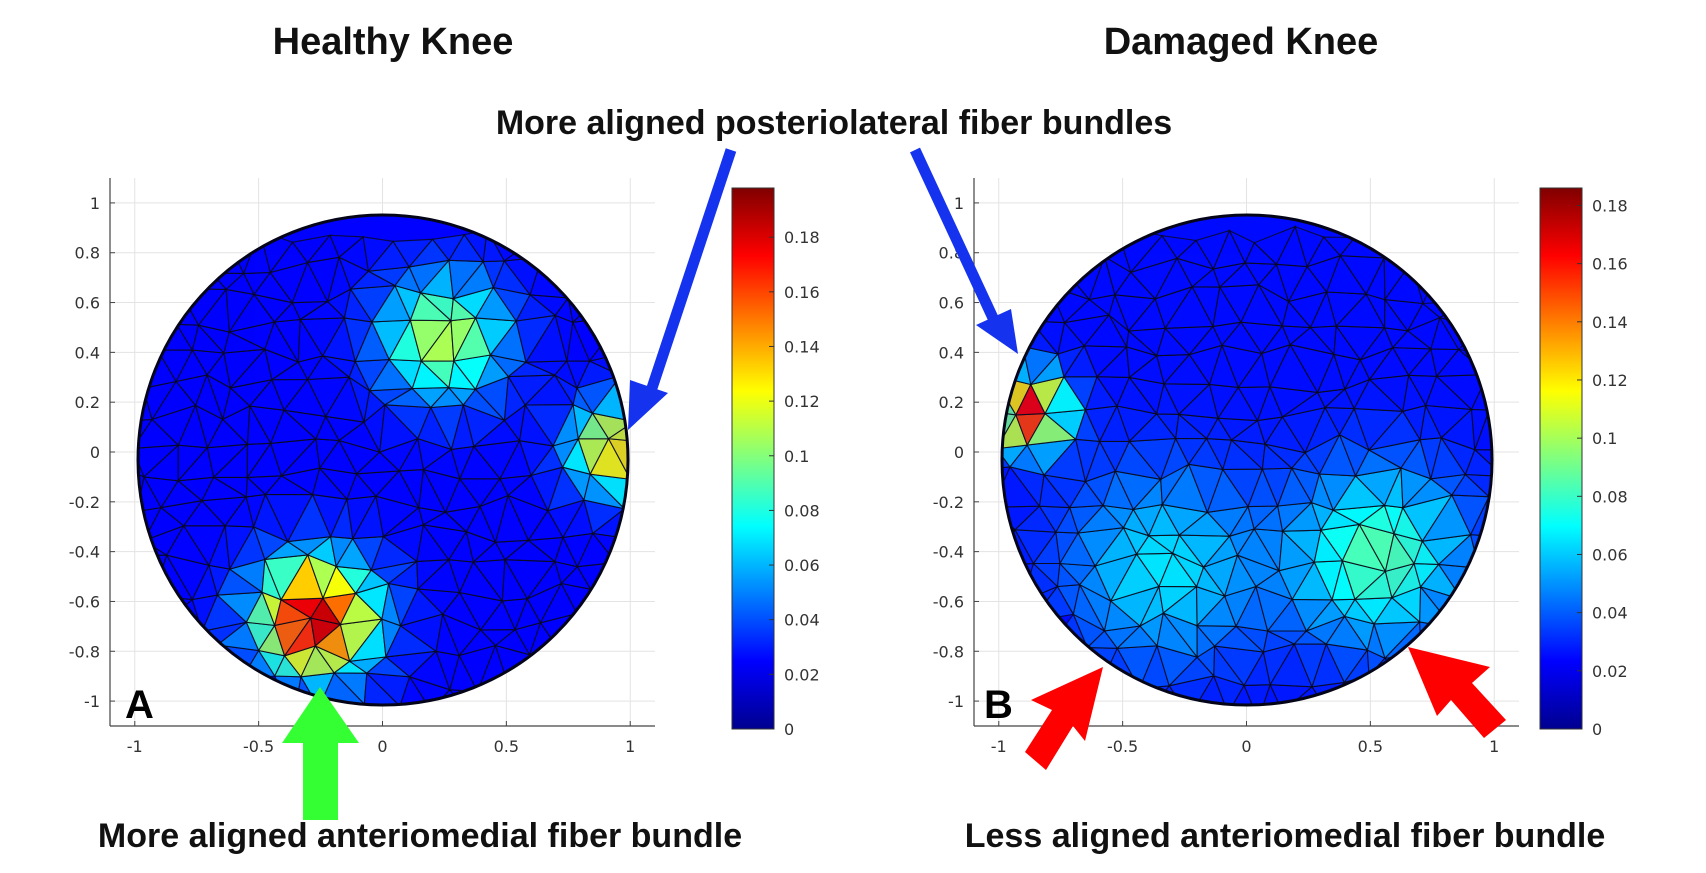 The image size is (1706, 873). What do you see at coordinates (964, 250) in the screenshot?
I see `arrow-posteriolateral-damaged` at bounding box center [964, 250].